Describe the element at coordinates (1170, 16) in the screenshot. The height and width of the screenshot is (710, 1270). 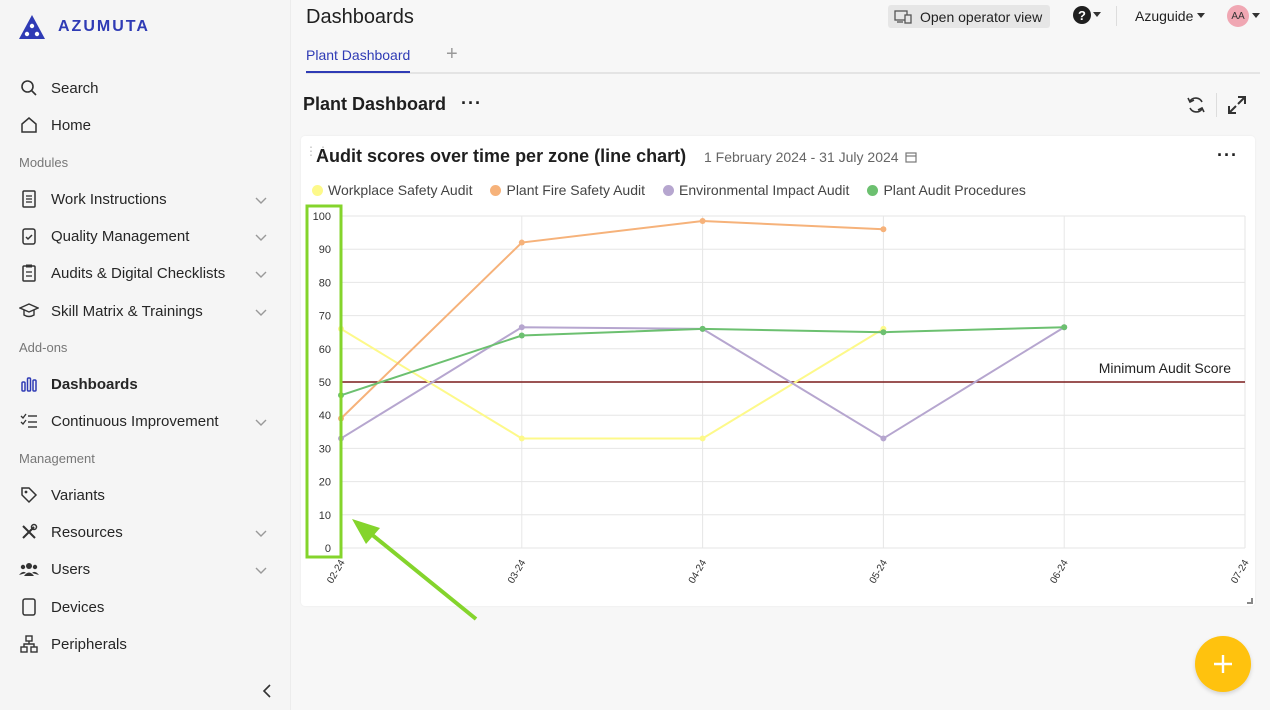
I see `account-switcher: Azuguide` at that location.